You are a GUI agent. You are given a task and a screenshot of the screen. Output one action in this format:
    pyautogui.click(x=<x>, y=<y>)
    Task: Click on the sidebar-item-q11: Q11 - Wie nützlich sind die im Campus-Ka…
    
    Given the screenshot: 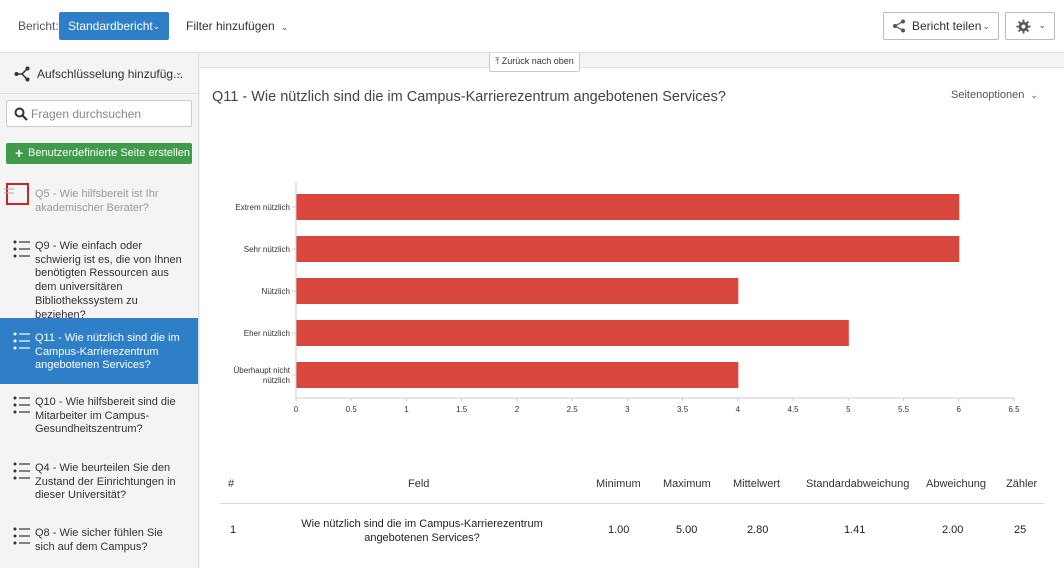 What is the action you would take?
    pyautogui.click(x=99, y=351)
    